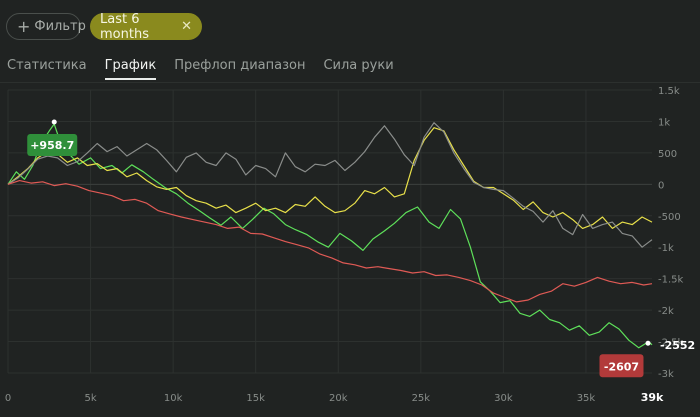 The image size is (700, 417). Describe the element at coordinates (186, 26) in the screenshot. I see `close-icon: ✕` at that location.